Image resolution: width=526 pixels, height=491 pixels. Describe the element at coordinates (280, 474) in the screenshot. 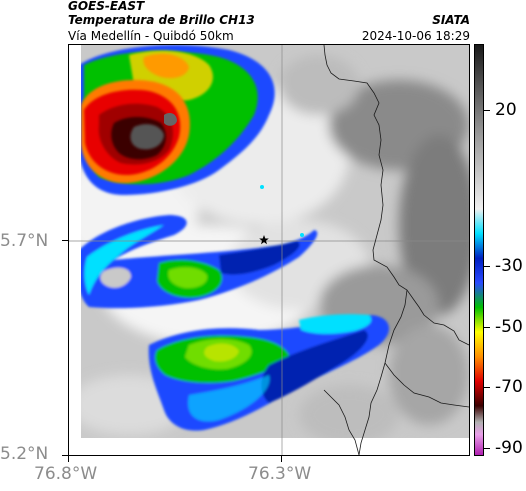

I see `lon-label-76-3: 76.3°W` at that location.